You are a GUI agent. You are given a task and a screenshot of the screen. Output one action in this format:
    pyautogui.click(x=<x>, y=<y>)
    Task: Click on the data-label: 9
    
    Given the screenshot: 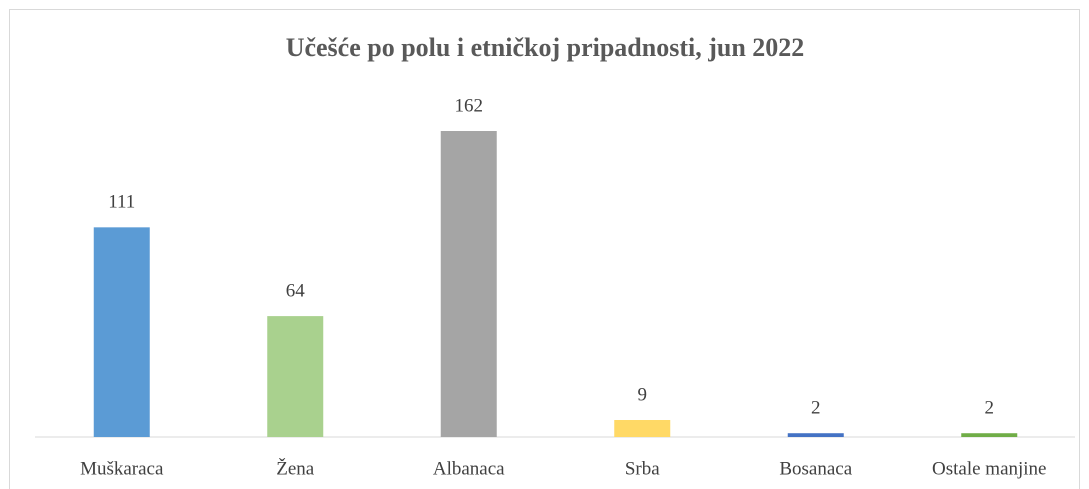 What is the action you would take?
    pyautogui.click(x=643, y=394)
    